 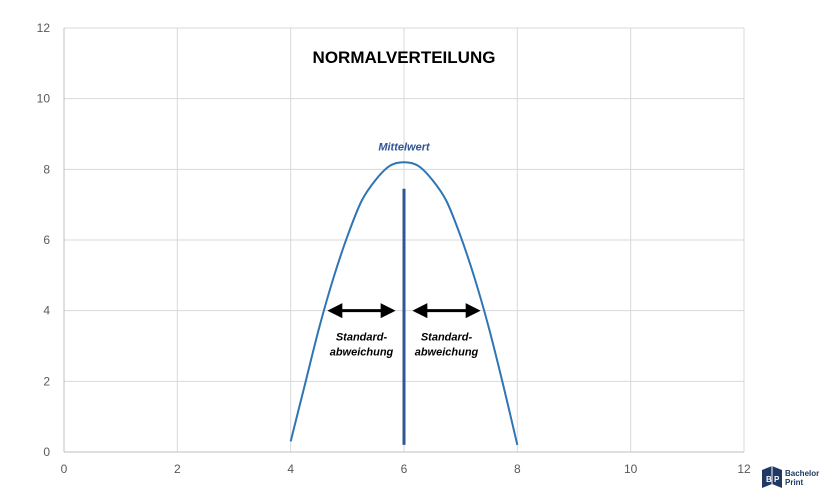 I want to click on x-tick-label: 8, so click(x=517, y=469).